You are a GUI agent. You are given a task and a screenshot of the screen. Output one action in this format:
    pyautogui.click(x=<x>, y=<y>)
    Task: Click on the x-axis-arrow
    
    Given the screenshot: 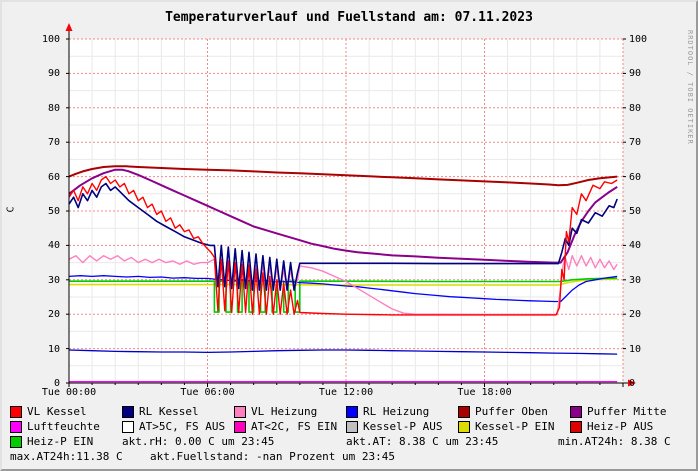 What is the action you would take?
    pyautogui.click(x=632, y=383)
    